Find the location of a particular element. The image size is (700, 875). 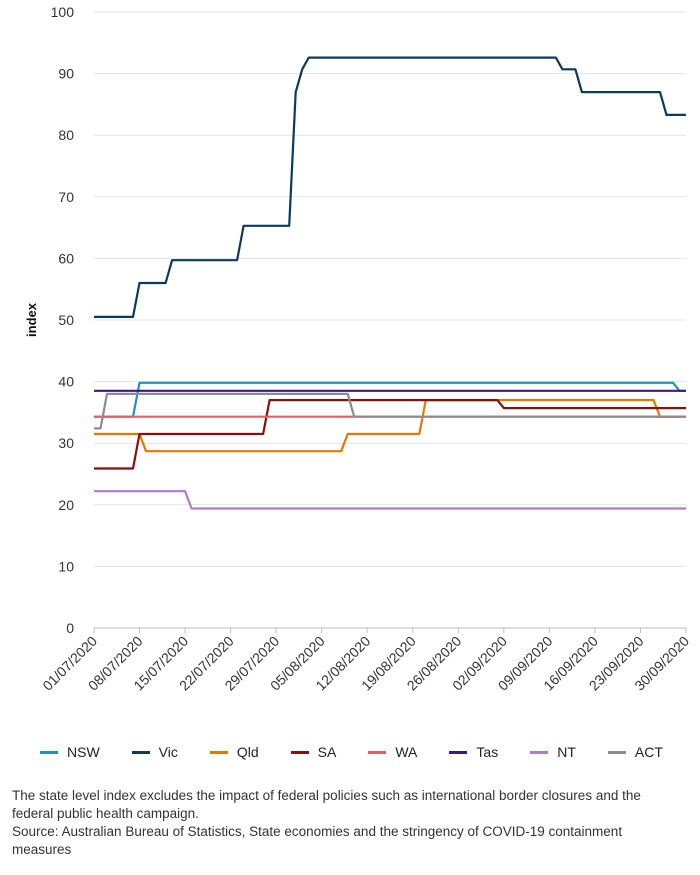

y-tick-label: 90 is located at coordinates (66, 74).